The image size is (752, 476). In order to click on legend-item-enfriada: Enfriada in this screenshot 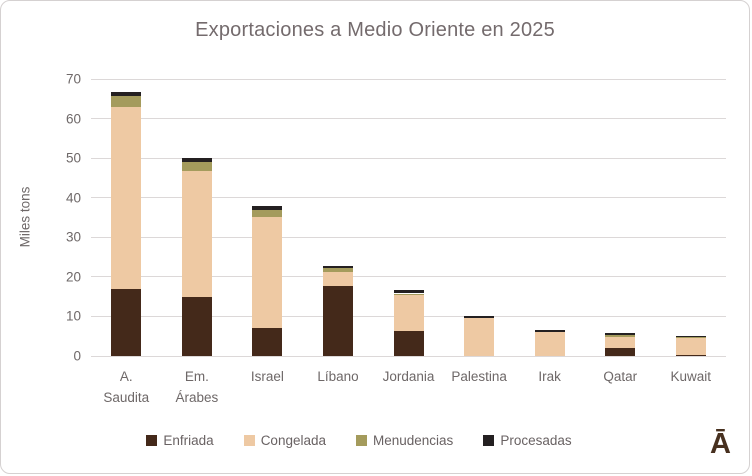, I will do `click(180, 440)`.